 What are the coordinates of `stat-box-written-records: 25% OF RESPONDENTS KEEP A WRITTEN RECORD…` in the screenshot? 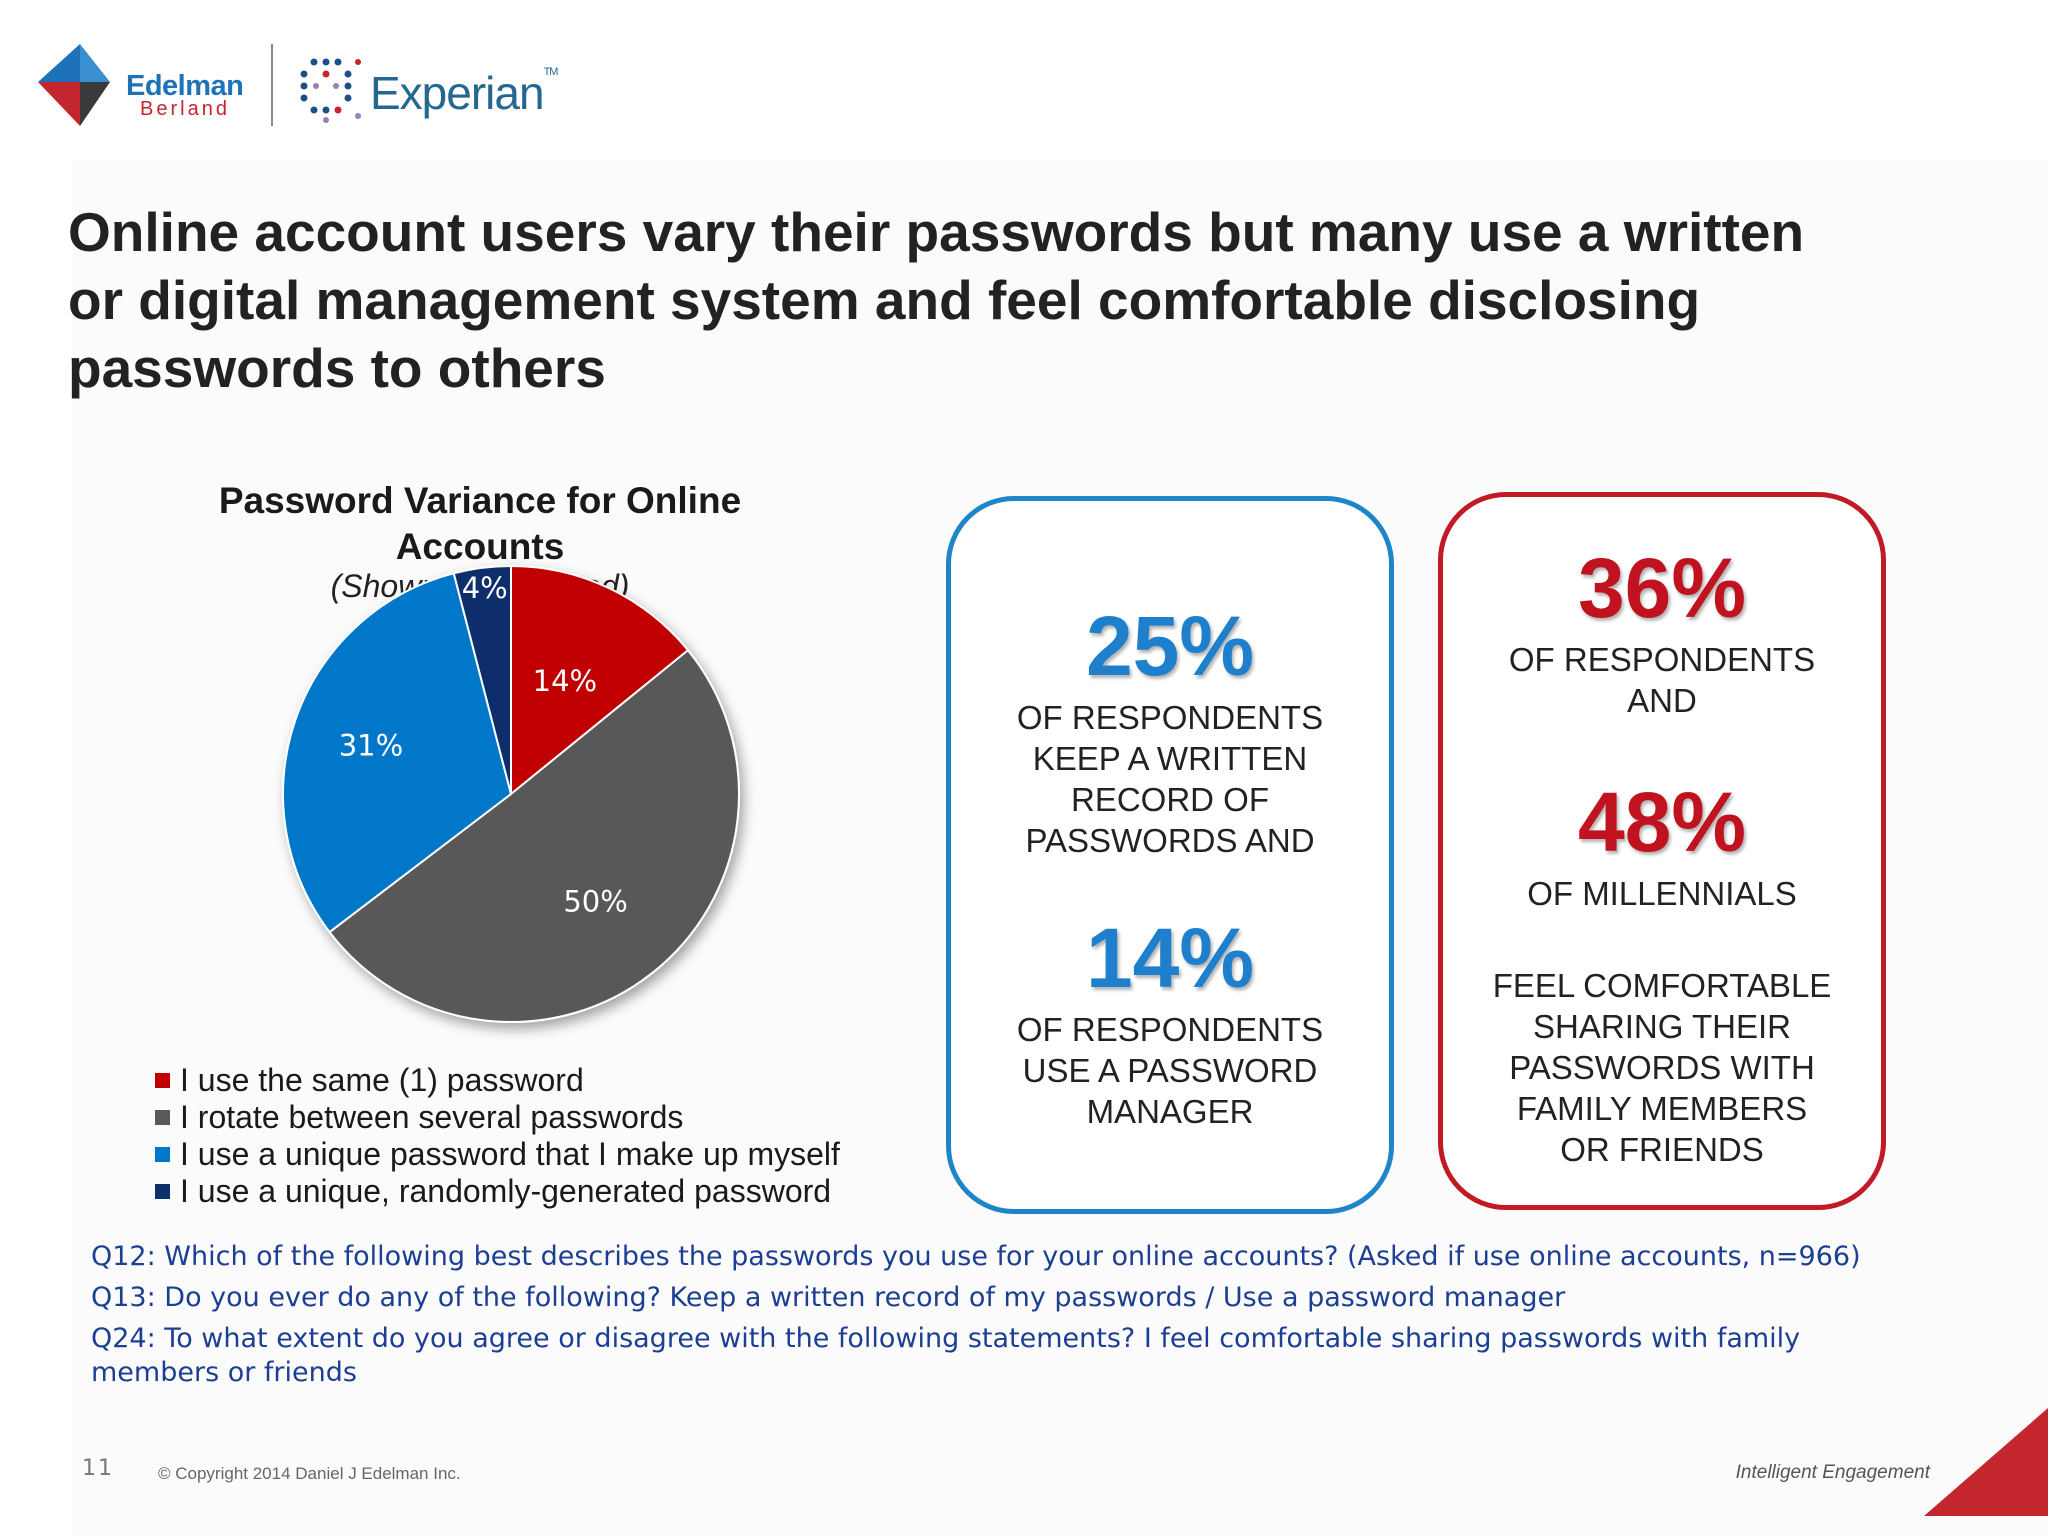 It's located at (1170, 855).